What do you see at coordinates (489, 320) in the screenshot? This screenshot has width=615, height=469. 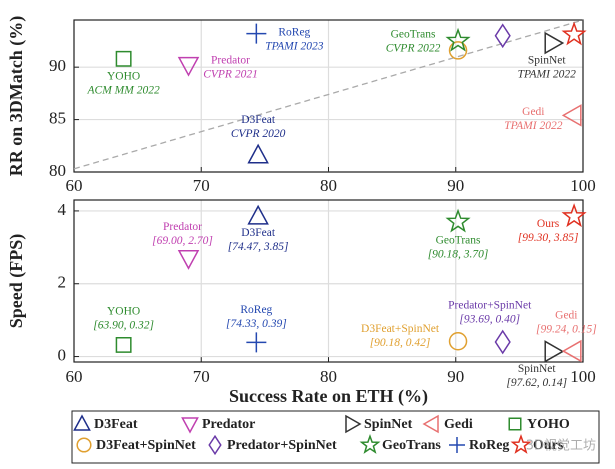 I see `point-sublabel: [93.69, 0.40]` at bounding box center [489, 320].